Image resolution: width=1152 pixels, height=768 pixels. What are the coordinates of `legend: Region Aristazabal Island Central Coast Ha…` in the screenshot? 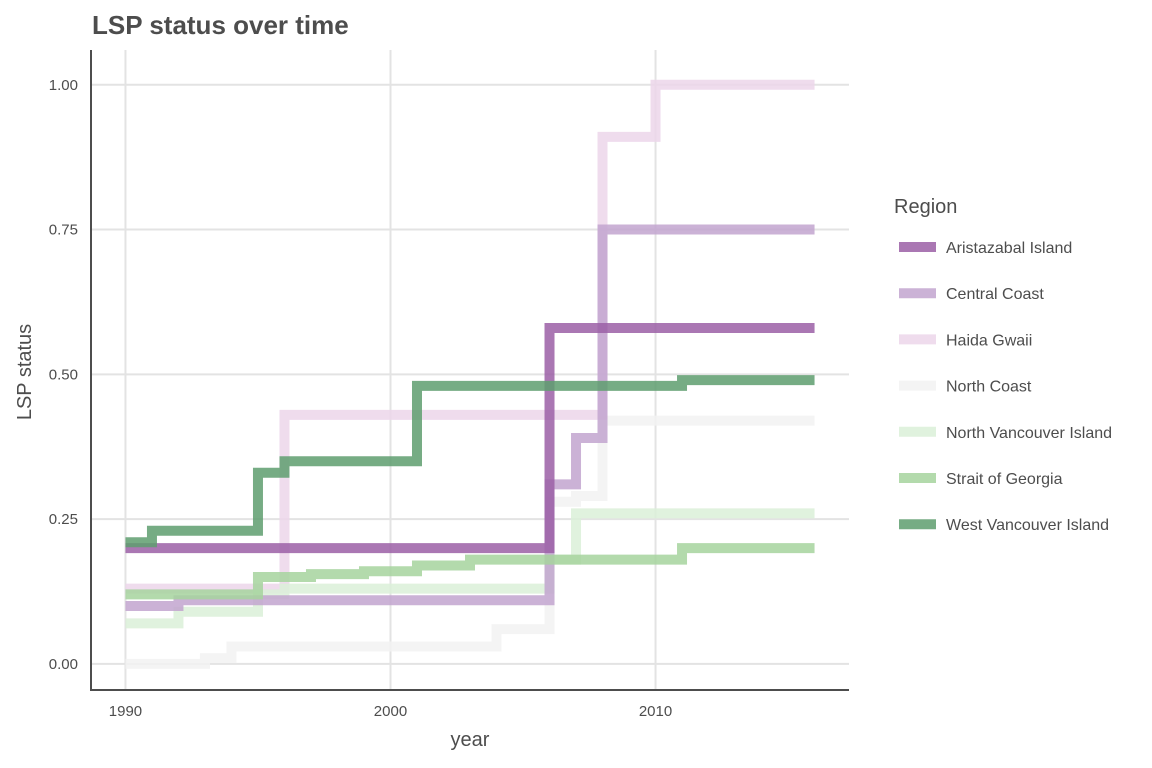 It's located at (1003, 365).